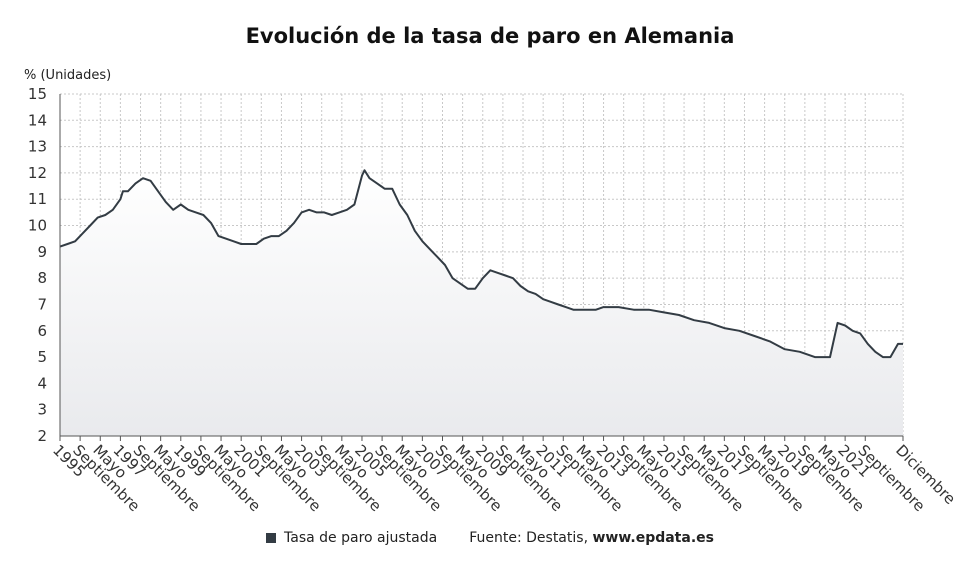 The width and height of the screenshot is (980, 575). Describe the element at coordinates (37, 94) in the screenshot. I see `y-tick-label: 15` at that location.